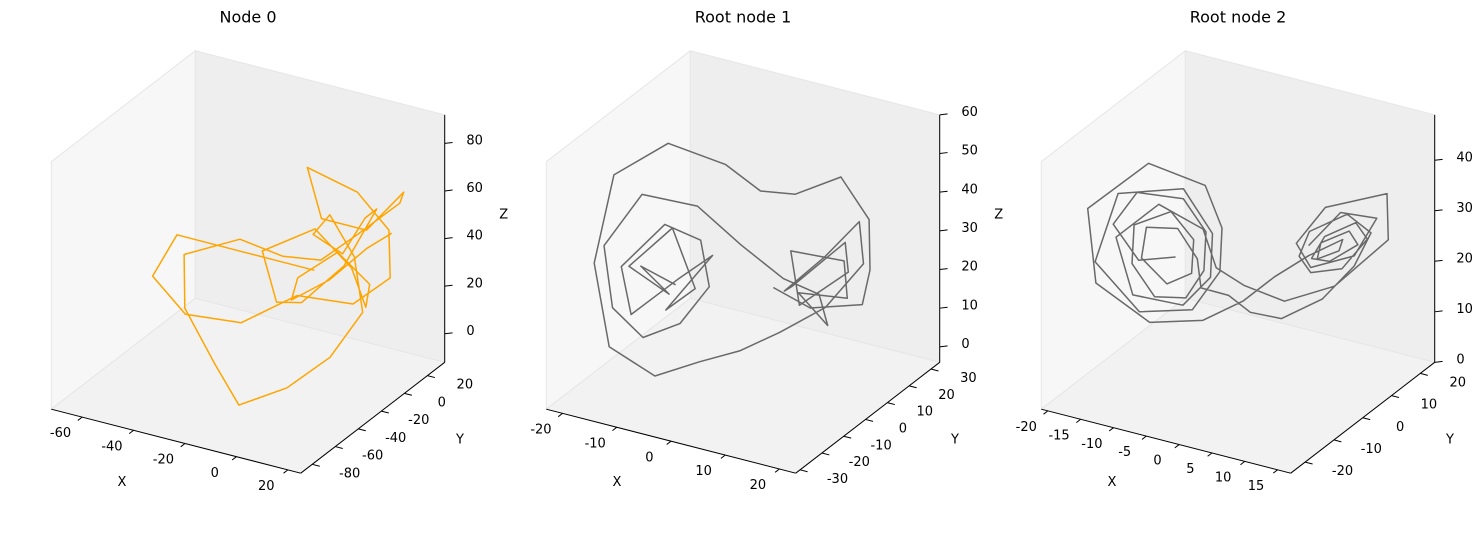  What do you see at coordinates (60, 433) in the screenshot?
I see `x-tick-label: -60` at bounding box center [60, 433].